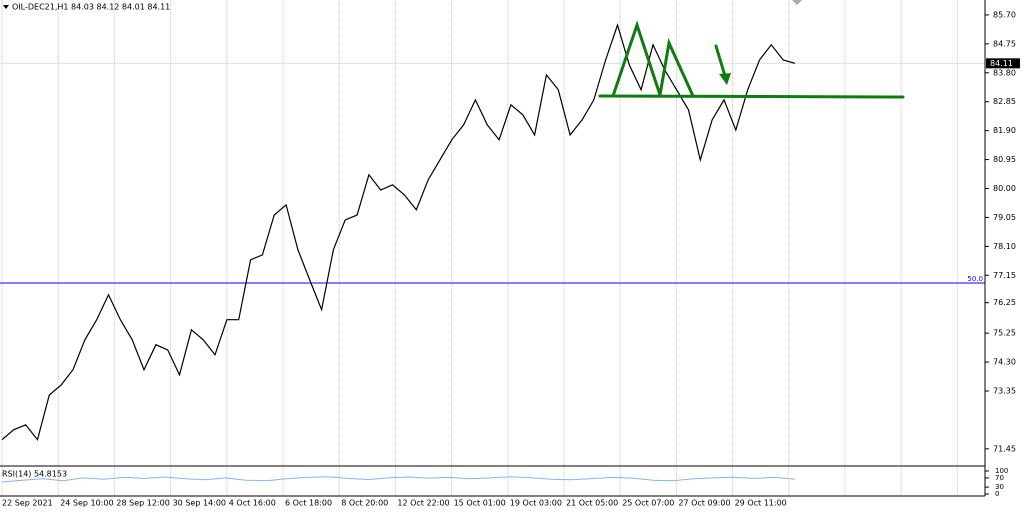  Describe the element at coordinates (142, 503) in the screenshot. I see `x-tick-label: 28 Sep 12:00` at that location.